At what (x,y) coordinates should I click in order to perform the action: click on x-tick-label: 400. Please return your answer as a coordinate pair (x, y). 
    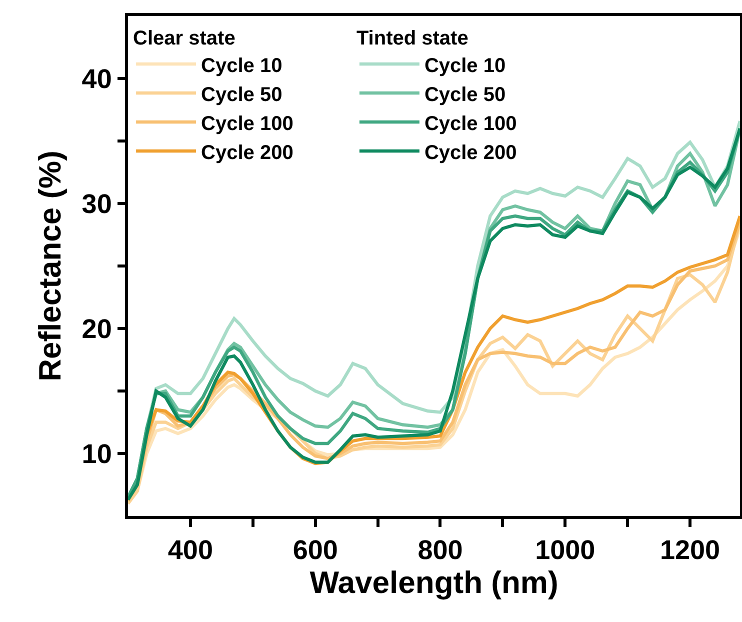
    Looking at the image, I should click on (190, 550).